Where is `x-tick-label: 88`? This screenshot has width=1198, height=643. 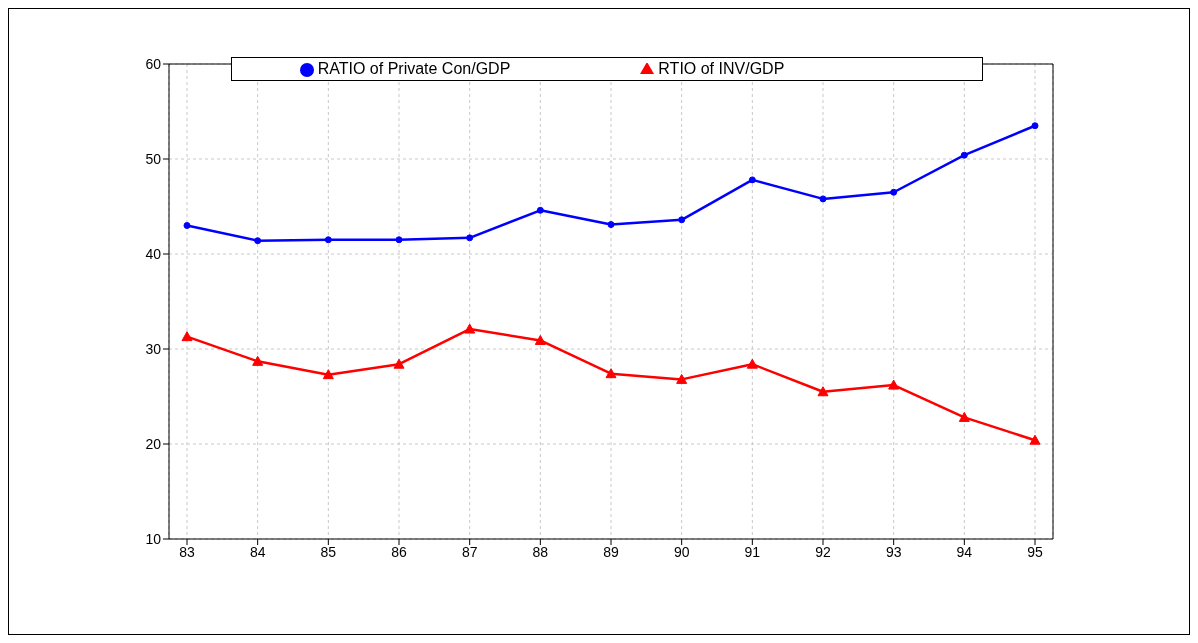
x-tick-label: 88 is located at coordinates (540, 551).